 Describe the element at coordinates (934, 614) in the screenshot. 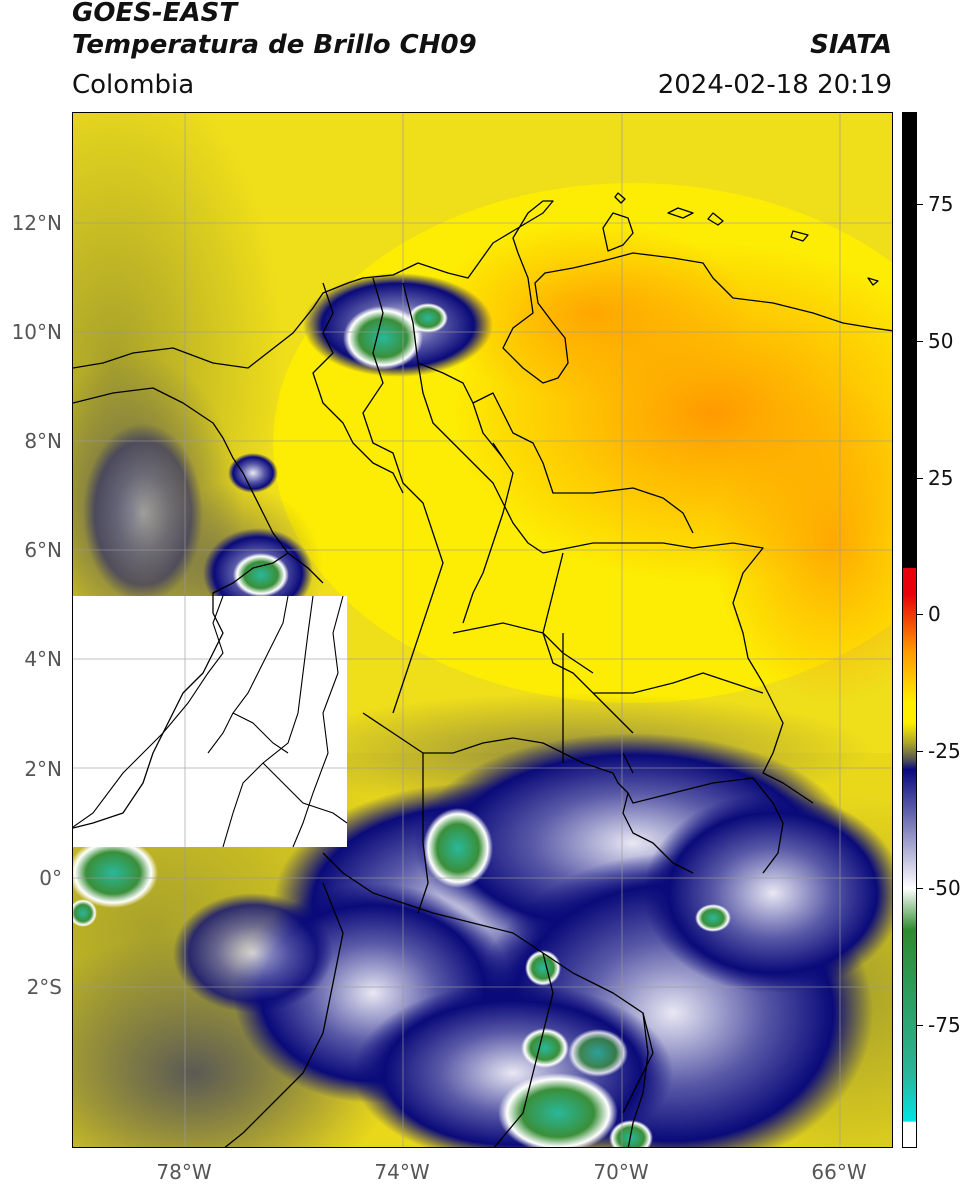

I see `colorbar-label-0: 0` at that location.